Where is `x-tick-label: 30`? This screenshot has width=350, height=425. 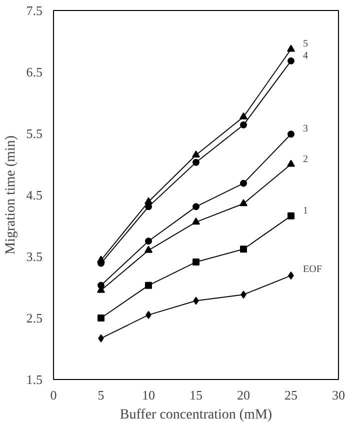 x-tick-label: 30 is located at coordinates (338, 395).